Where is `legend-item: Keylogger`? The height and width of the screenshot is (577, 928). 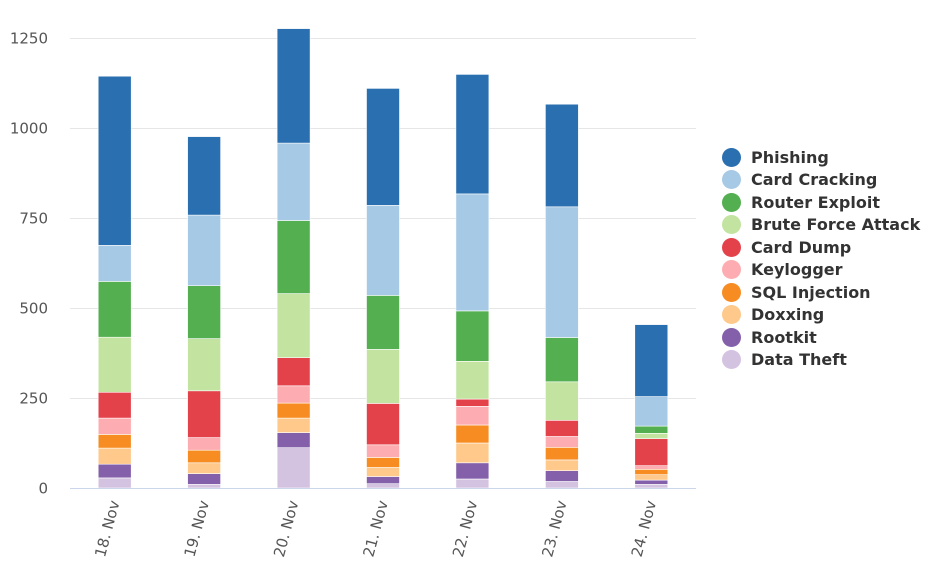 legend-item: Keylogger is located at coordinates (821, 270).